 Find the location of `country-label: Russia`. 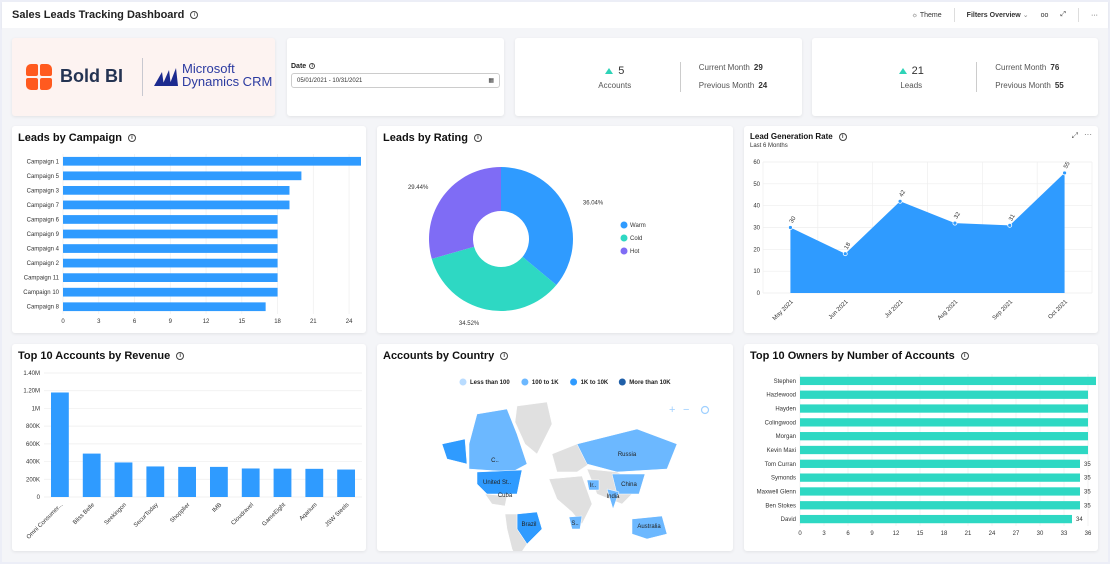

country-label: Russia is located at coordinates (627, 455).